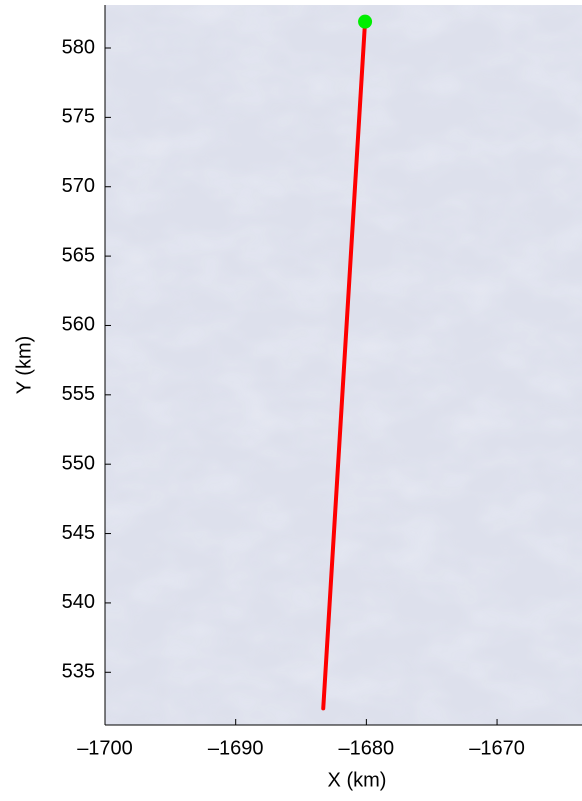  Describe the element at coordinates (78, 186) in the screenshot. I see `y-tick-label: 570` at that location.